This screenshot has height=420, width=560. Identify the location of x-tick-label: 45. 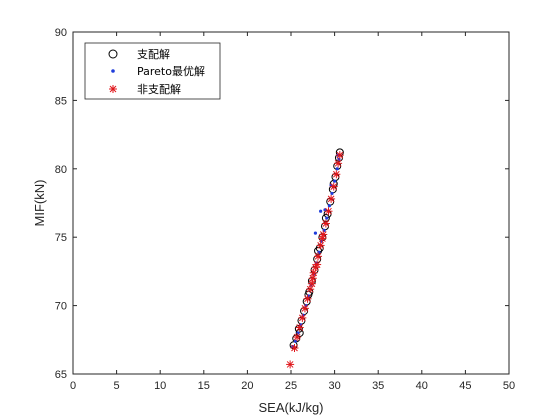
(465, 386).